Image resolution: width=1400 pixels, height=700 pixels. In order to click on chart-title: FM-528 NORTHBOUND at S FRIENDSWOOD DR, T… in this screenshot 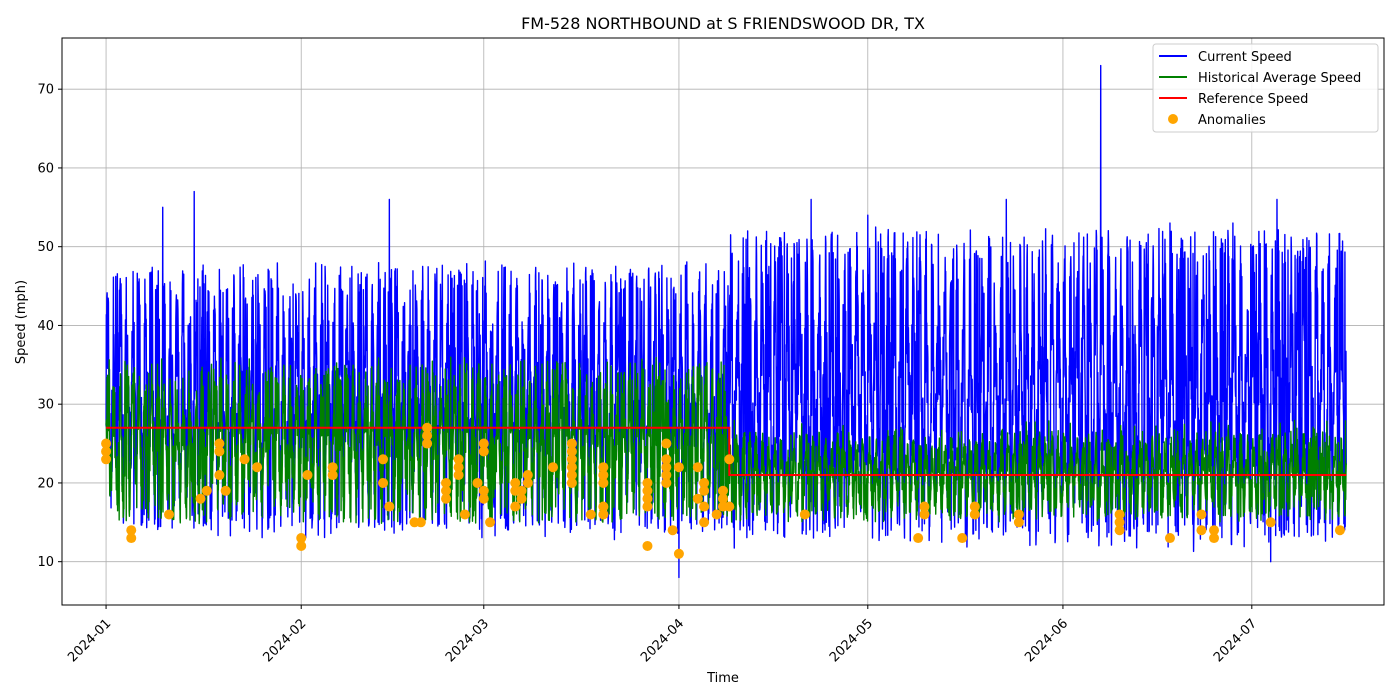, I will do `click(723, 23)`.